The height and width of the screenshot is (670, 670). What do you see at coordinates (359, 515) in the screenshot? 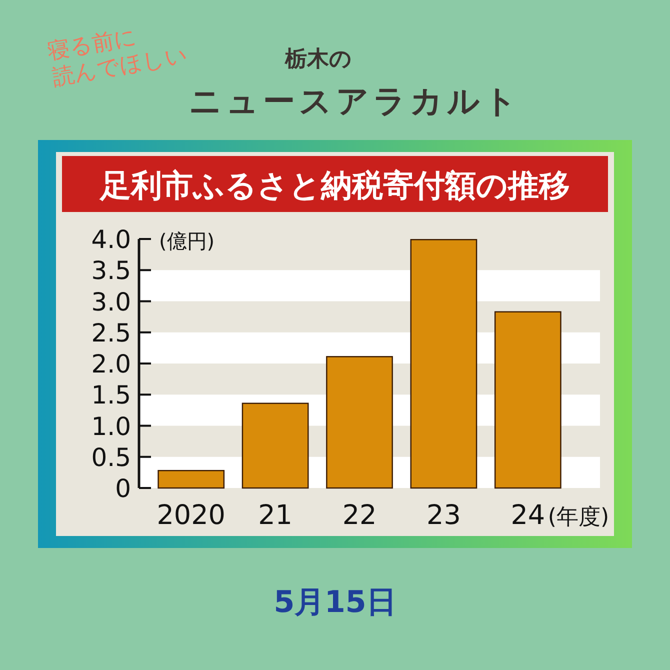
I see `x-tick-label: 22` at bounding box center [359, 515].